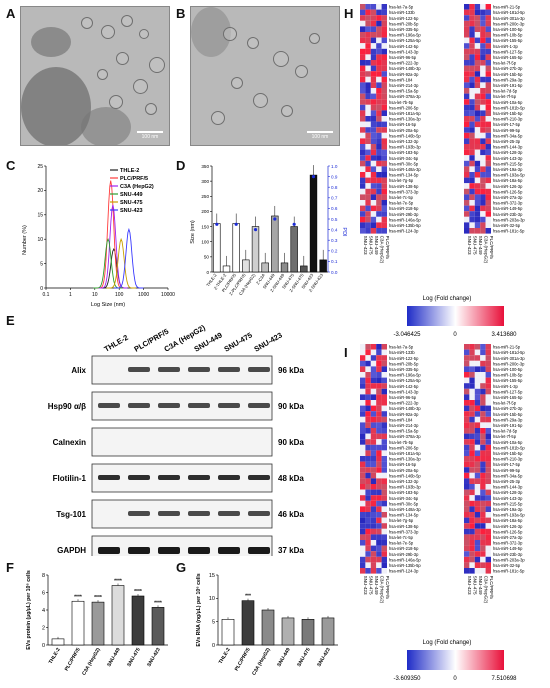  What do you see at coordinates (238, 342) in the screenshot?
I see `wb-lane-header: SNU-475` at bounding box center [238, 342].